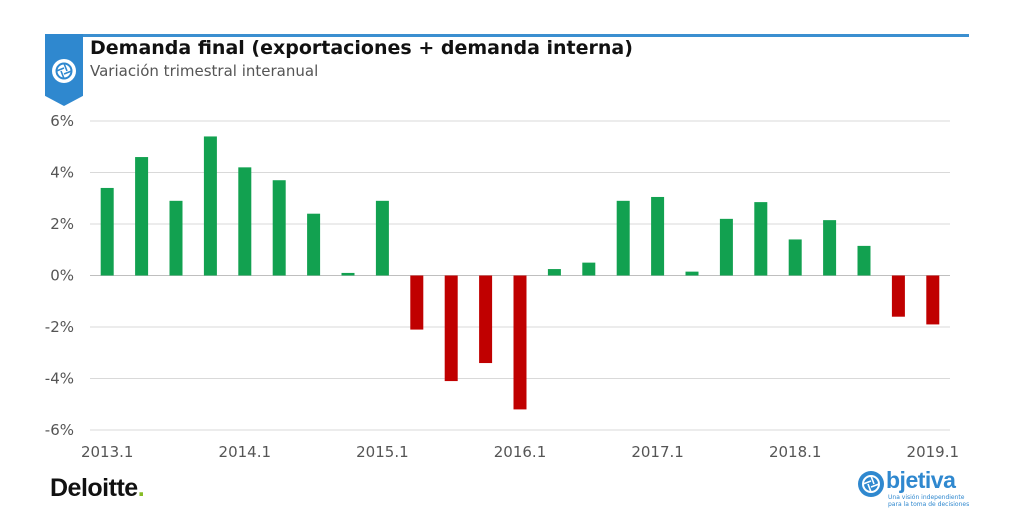 The image size is (1021, 529). What do you see at coordinates (64, 71) in the screenshot?
I see `aperture-icon` at bounding box center [64, 71].